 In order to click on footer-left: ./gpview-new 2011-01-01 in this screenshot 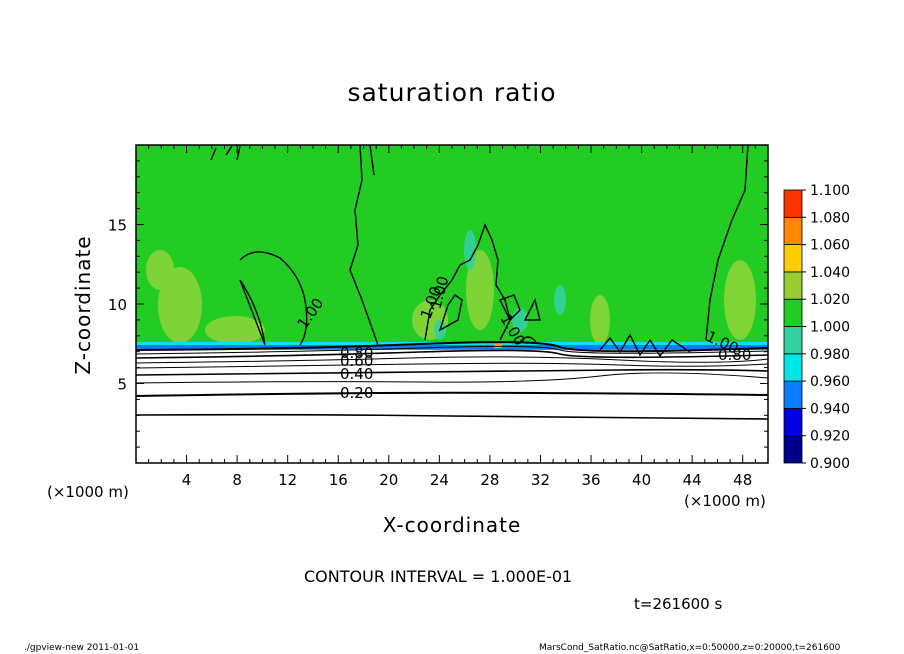, I will do `click(82, 648)`.